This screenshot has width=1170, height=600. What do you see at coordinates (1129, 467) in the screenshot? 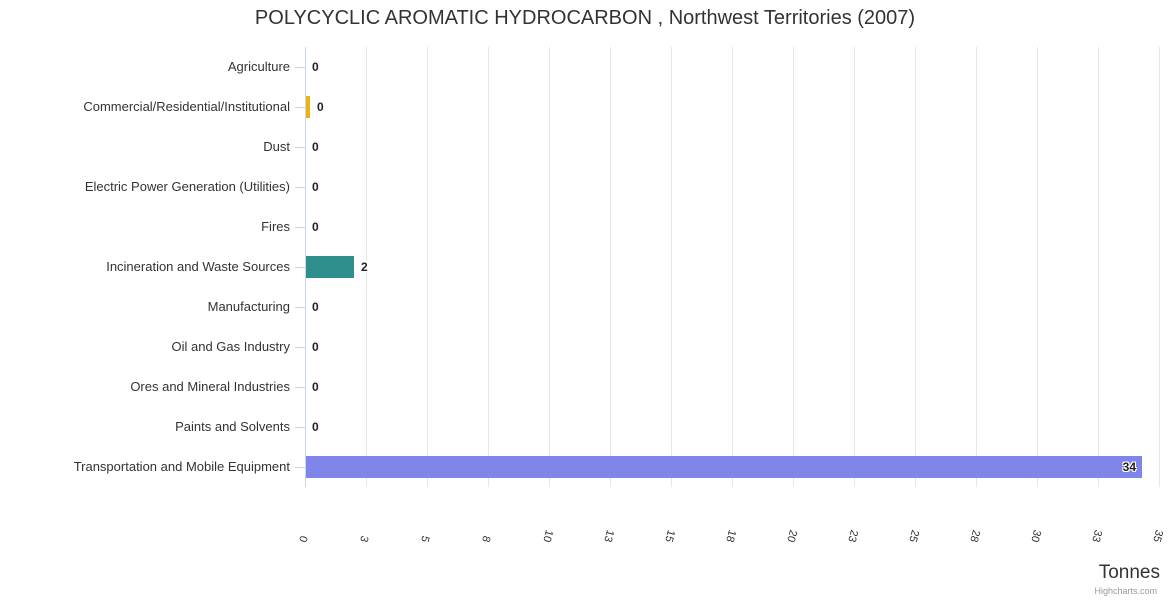
I see `value-label: 34` at bounding box center [1129, 467].